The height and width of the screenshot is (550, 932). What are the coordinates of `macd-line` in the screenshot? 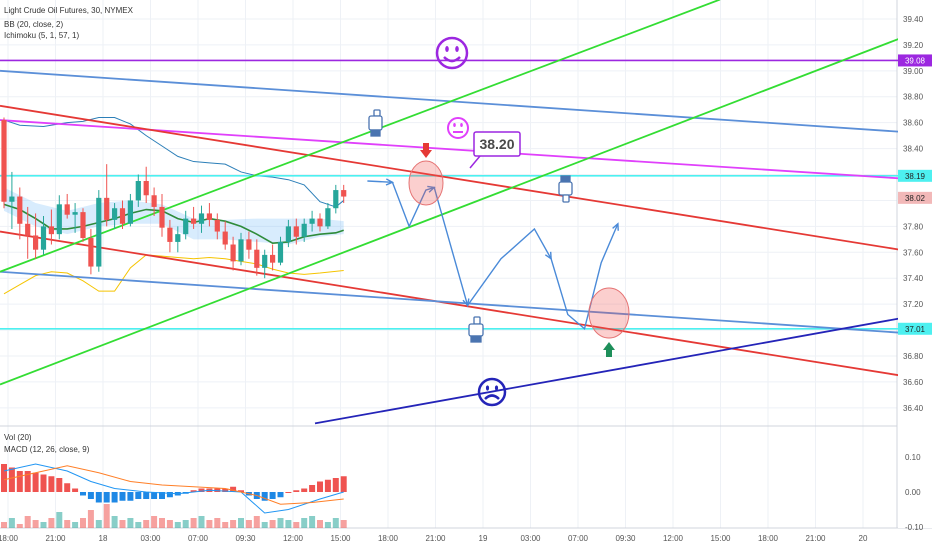 It's located at (173, 488).